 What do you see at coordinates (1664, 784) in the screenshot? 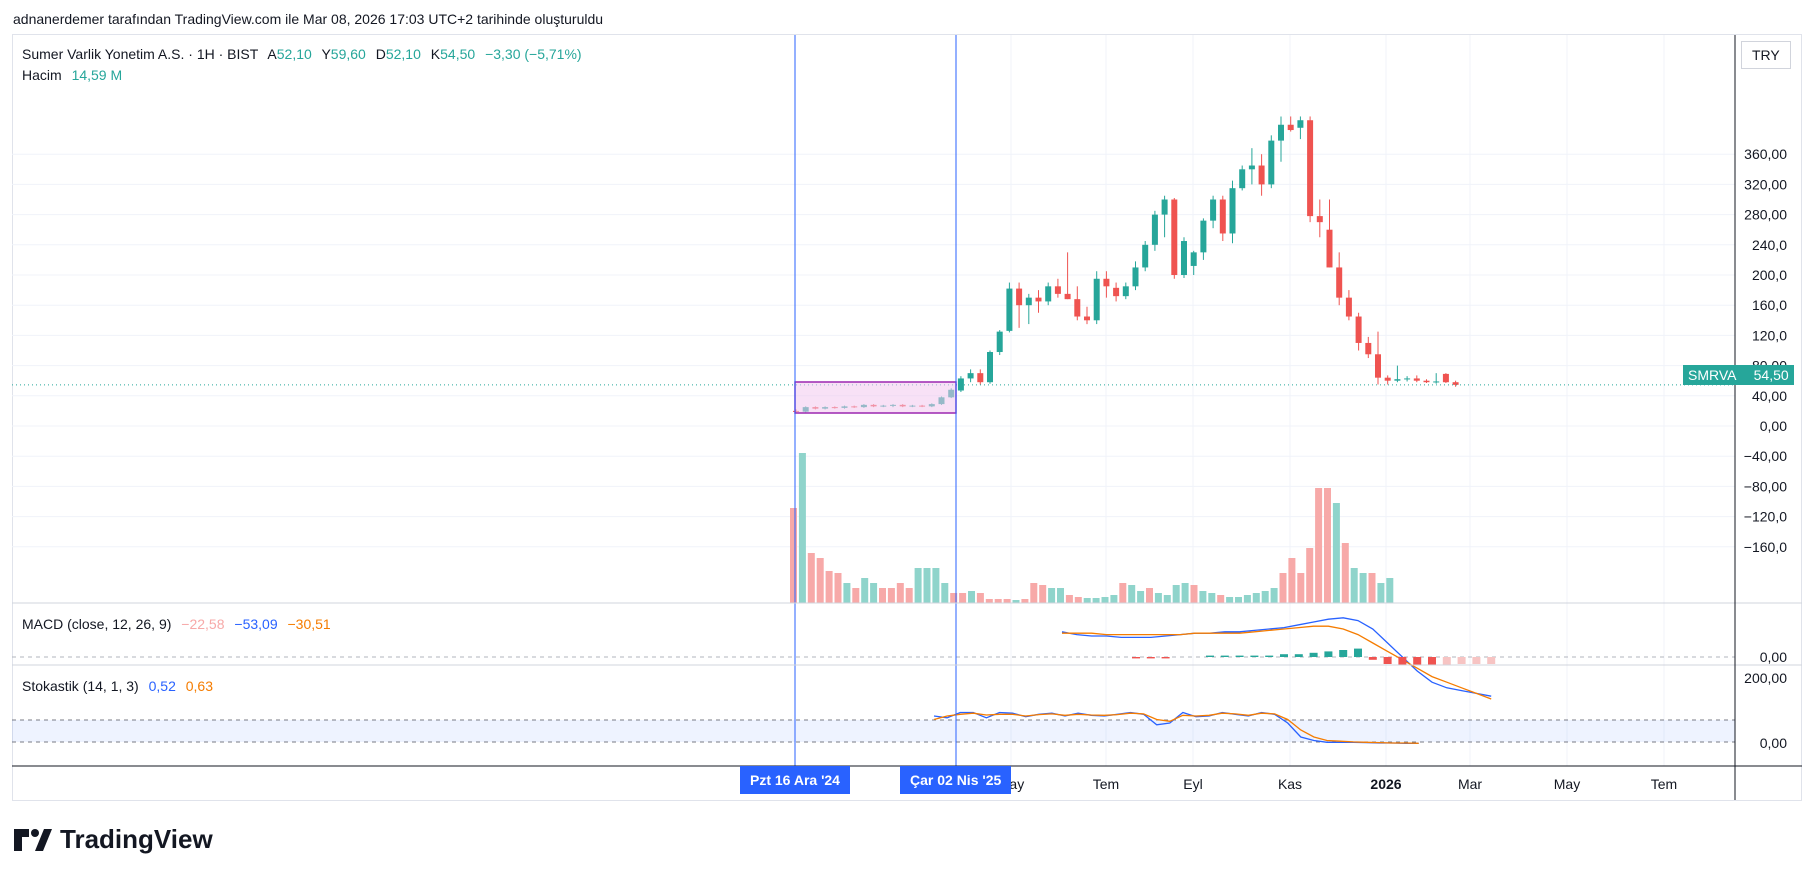
I see `time-tick-label: Tem` at bounding box center [1664, 784].